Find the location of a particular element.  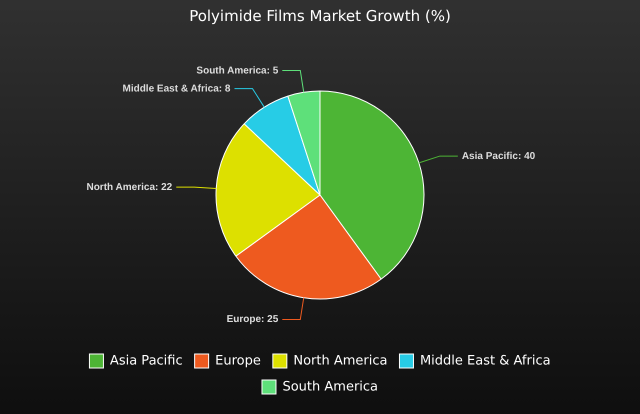

legend-label: North America is located at coordinates (340, 360).